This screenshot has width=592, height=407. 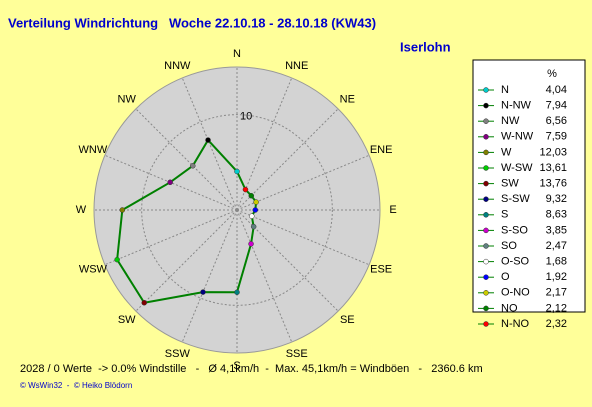 What do you see at coordinates (510, 121) in the screenshot?
I see `legend-label: NW` at bounding box center [510, 121].